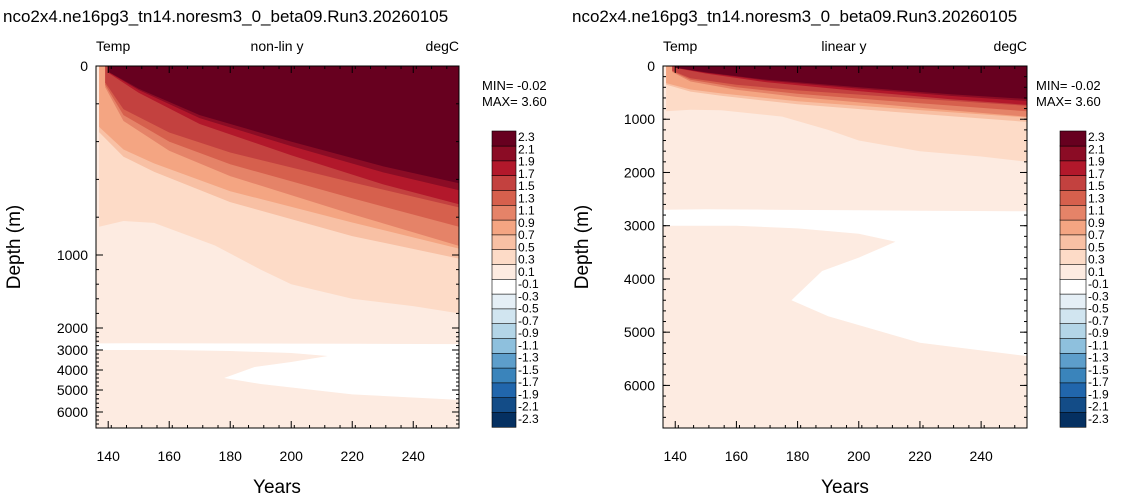 This screenshot has width=1132, height=499. What do you see at coordinates (1098, 382) in the screenshot?
I see `colorbar-label: -1.7` at bounding box center [1098, 382].